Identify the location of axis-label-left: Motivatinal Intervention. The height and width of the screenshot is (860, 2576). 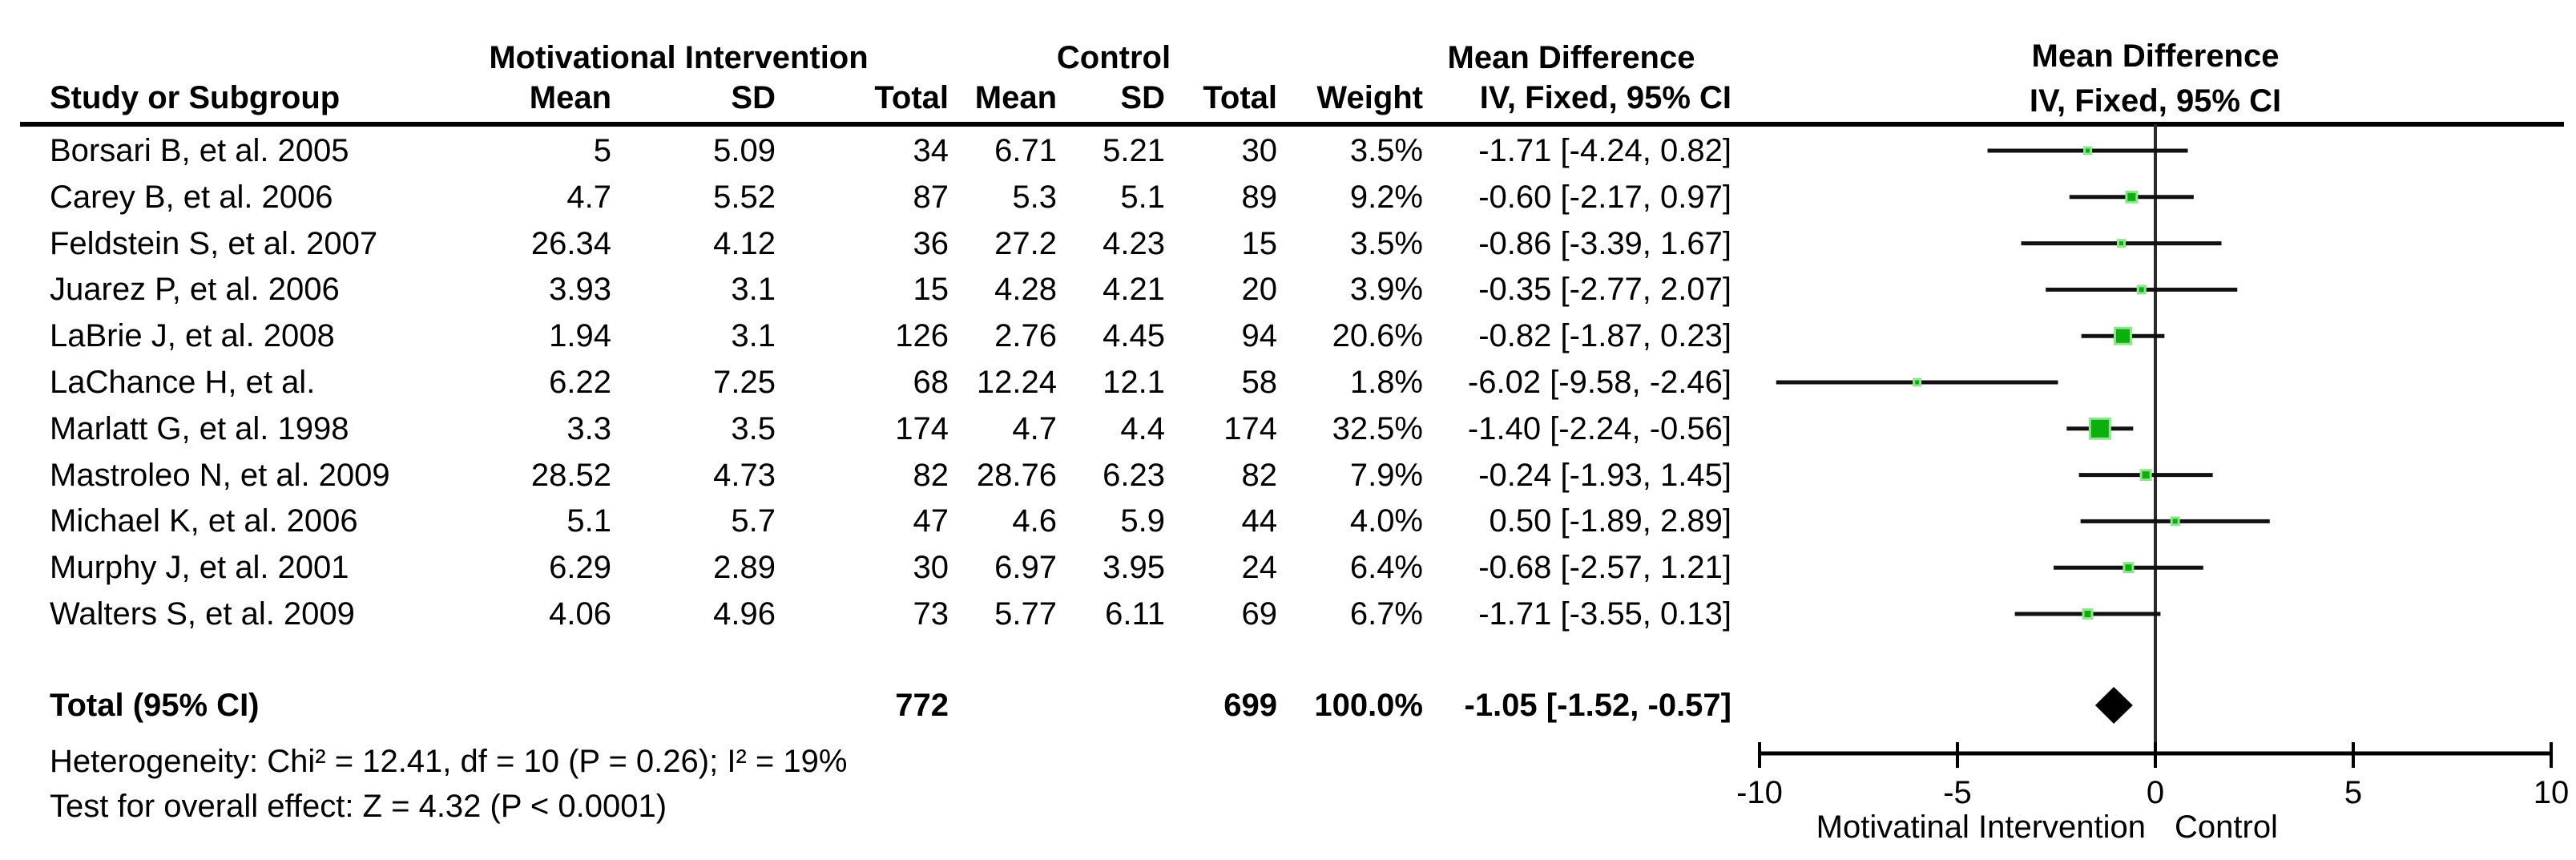
(1981, 827).